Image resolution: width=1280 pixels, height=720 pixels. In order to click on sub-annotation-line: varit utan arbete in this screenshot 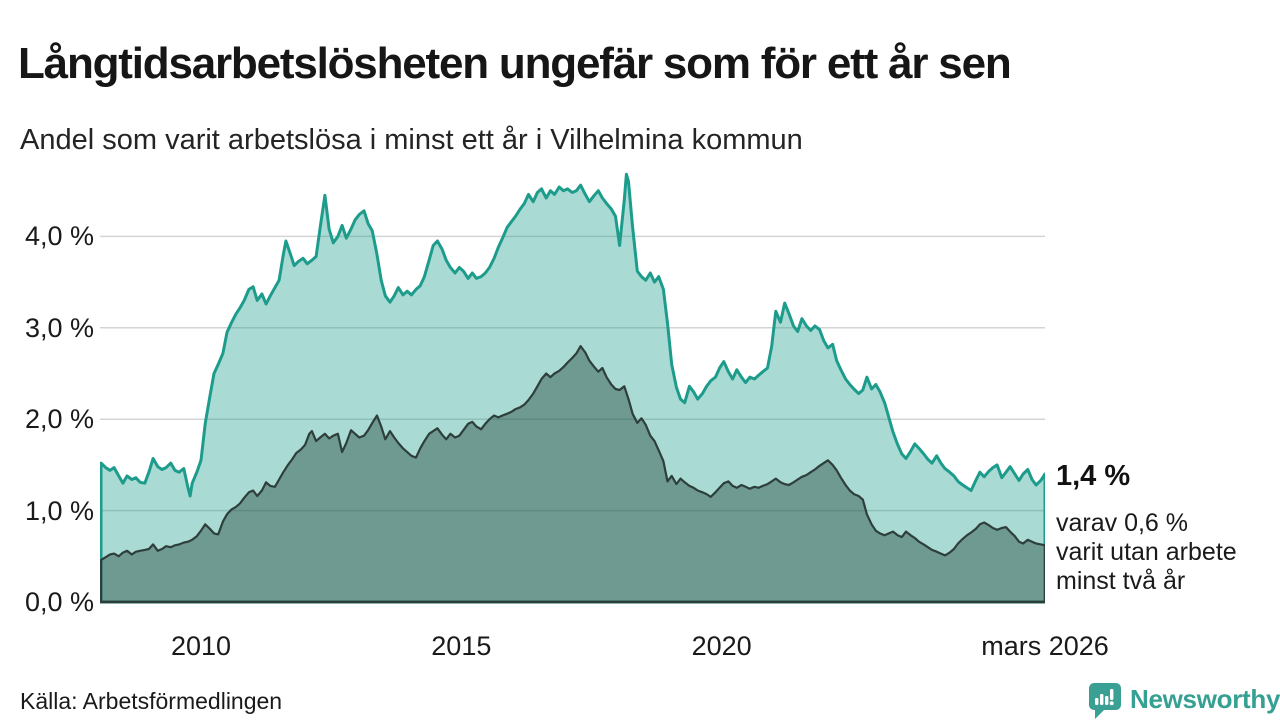, I will do `click(1146, 552)`.